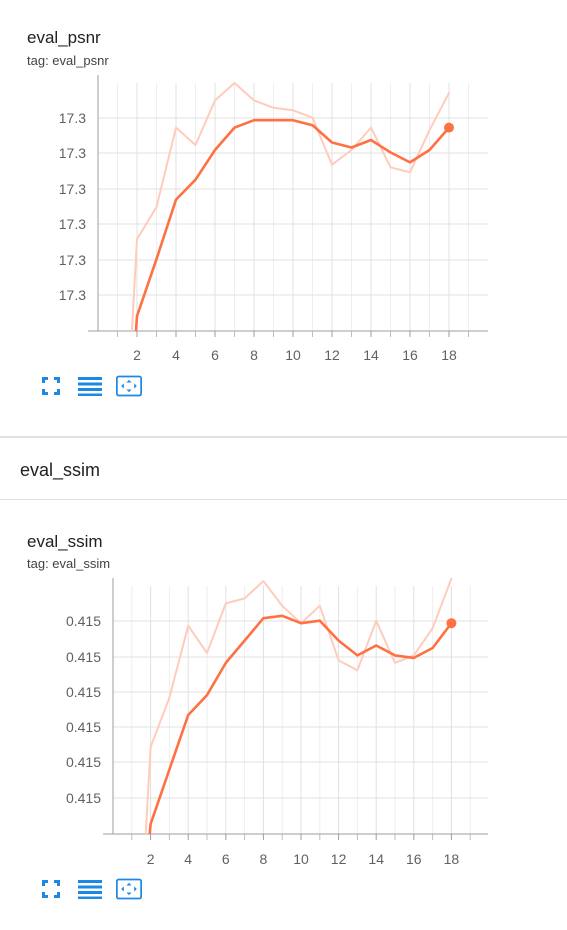 The image size is (567, 930). I want to click on chart-title: eval_ssim, so click(65, 541).